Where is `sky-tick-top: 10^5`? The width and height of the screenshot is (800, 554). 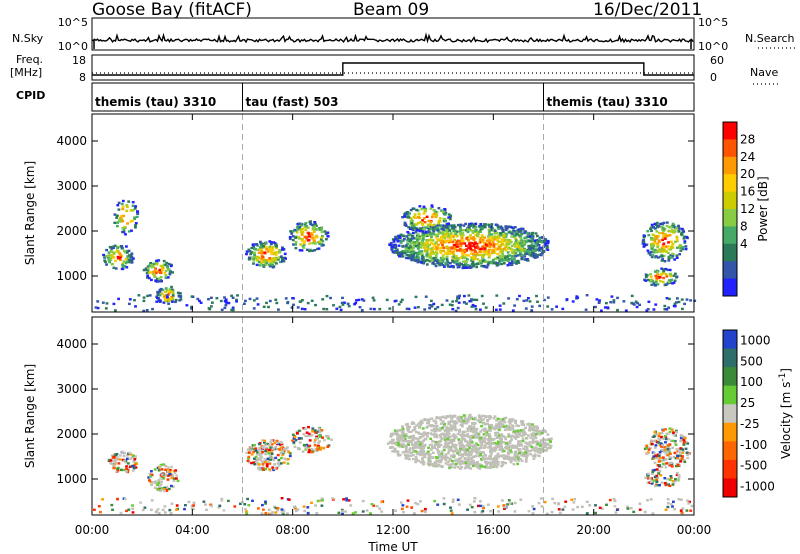
sky-tick-top: 10^5 is located at coordinates (73, 22).